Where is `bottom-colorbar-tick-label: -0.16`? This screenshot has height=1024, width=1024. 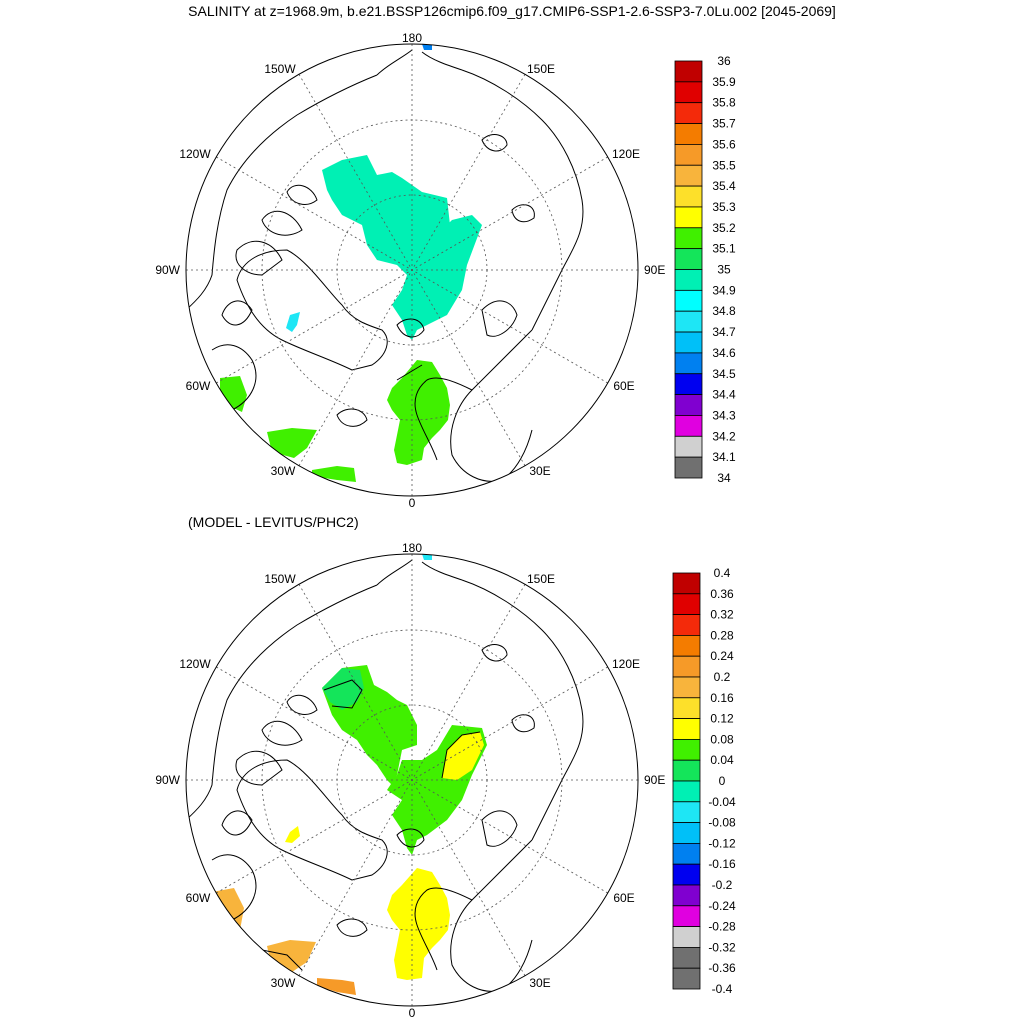 bottom-colorbar-tick-label: -0.16 is located at coordinates (722, 864).